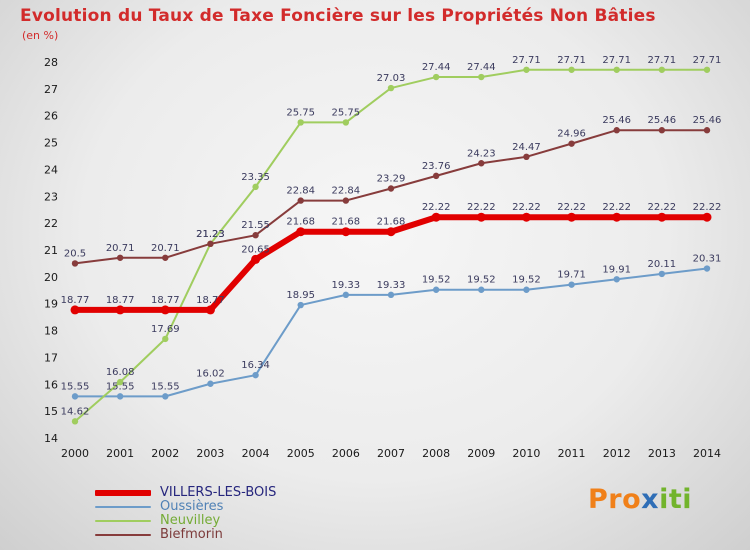 This screenshot has height=550, width=750. I want to click on svg-text: 23.76, so click(436, 166).